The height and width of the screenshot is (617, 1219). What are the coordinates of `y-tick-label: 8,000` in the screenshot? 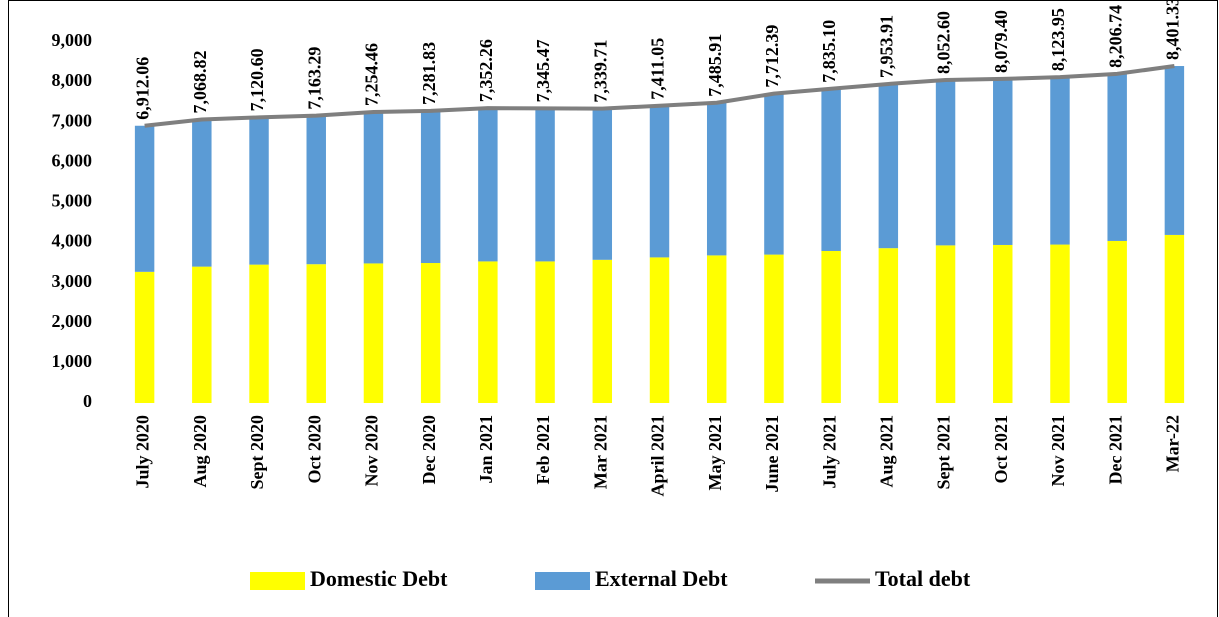 It's located at (72, 80).